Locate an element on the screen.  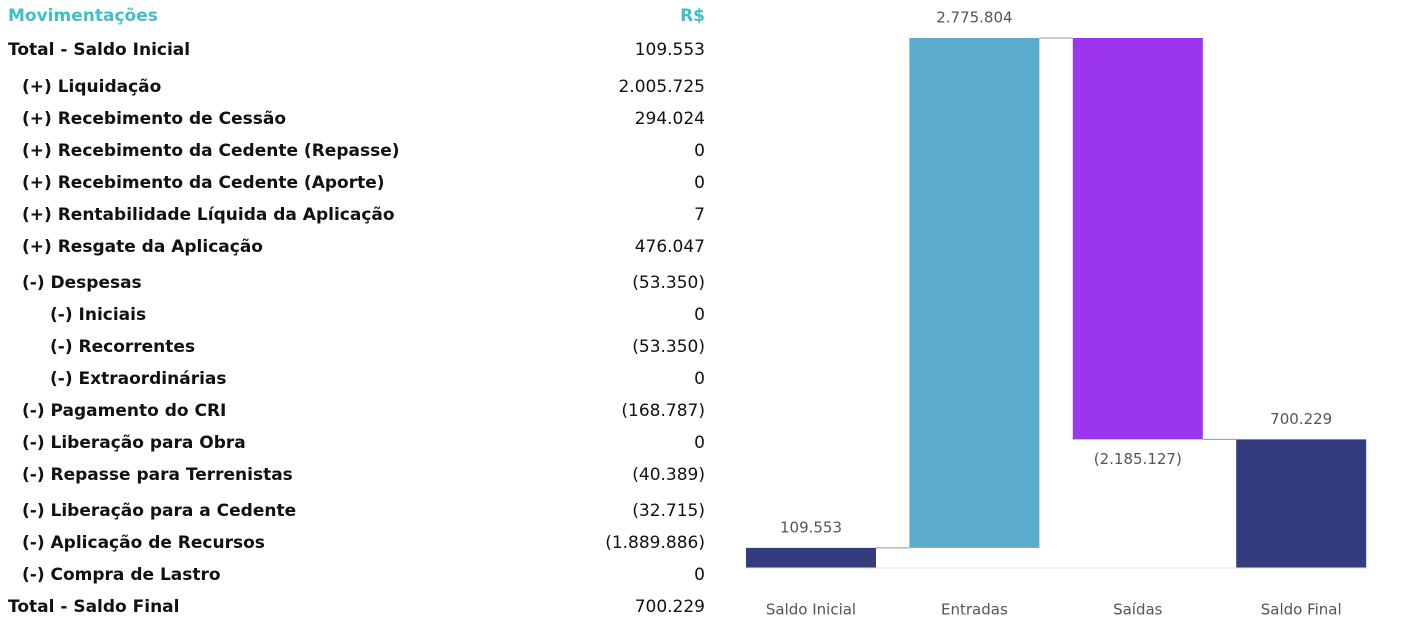
row-label: (-) Aplicação de Recursos is located at coordinates (143, 543).